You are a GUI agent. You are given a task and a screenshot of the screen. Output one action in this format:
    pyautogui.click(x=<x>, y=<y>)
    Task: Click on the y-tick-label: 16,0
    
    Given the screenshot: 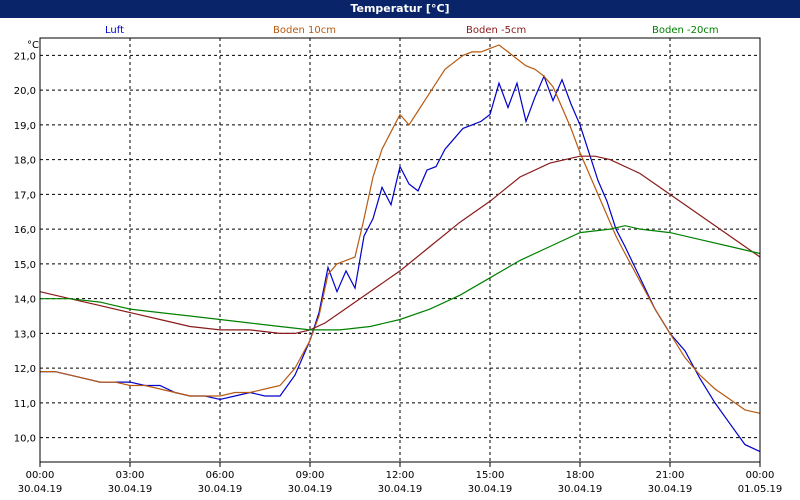 What is the action you would take?
    pyautogui.click(x=25, y=230)
    